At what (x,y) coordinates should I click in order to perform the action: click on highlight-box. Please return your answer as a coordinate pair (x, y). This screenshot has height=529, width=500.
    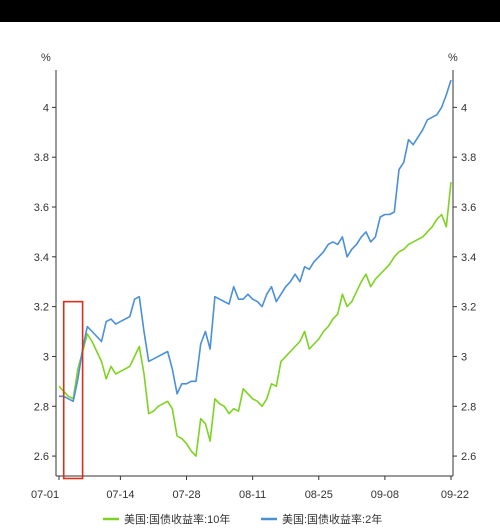
    Looking at the image, I should click on (73, 390).